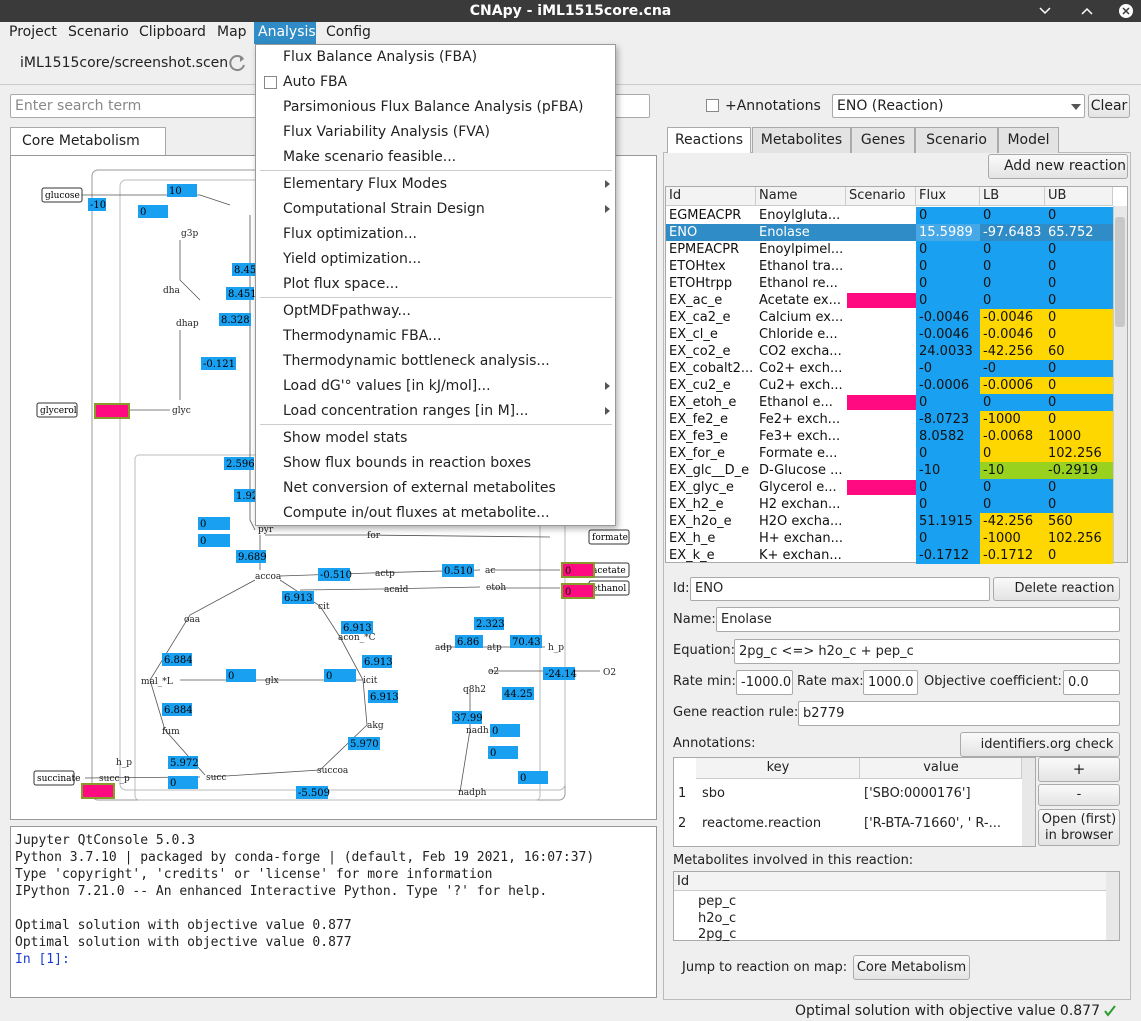  I want to click on table-cell: EX_fe3_e, so click(698, 436).